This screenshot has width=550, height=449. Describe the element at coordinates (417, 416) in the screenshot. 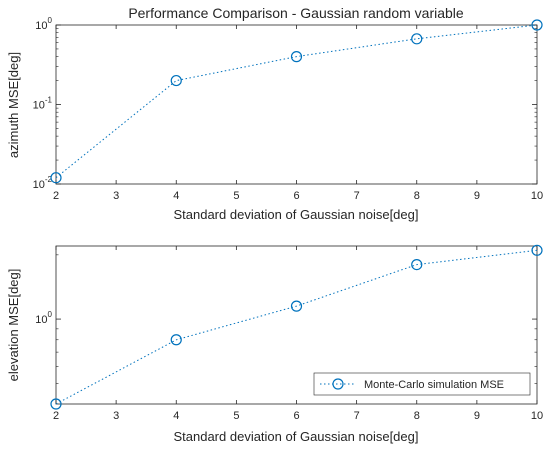

I see `elevation-x-tick-label: 8` at that location.